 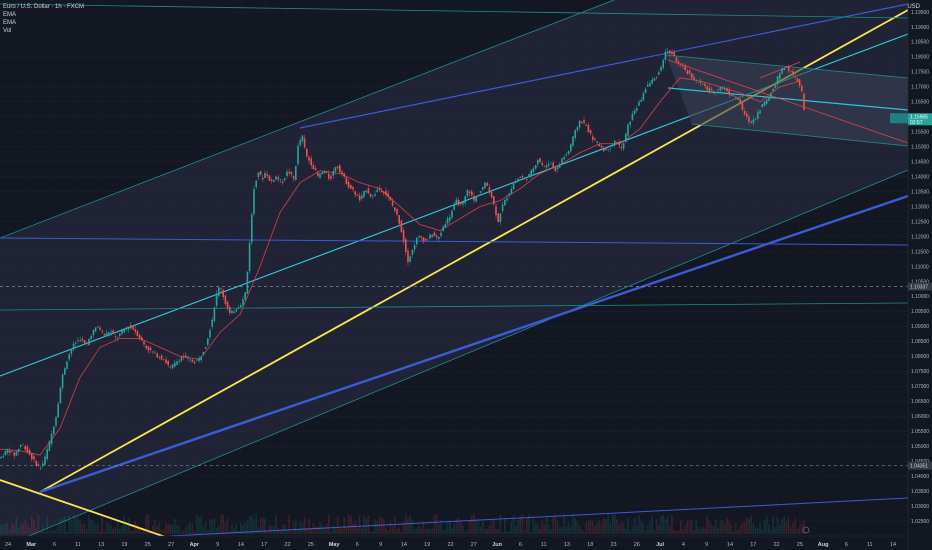 I want to click on x-tick-label: 14, so click(x=404, y=545).